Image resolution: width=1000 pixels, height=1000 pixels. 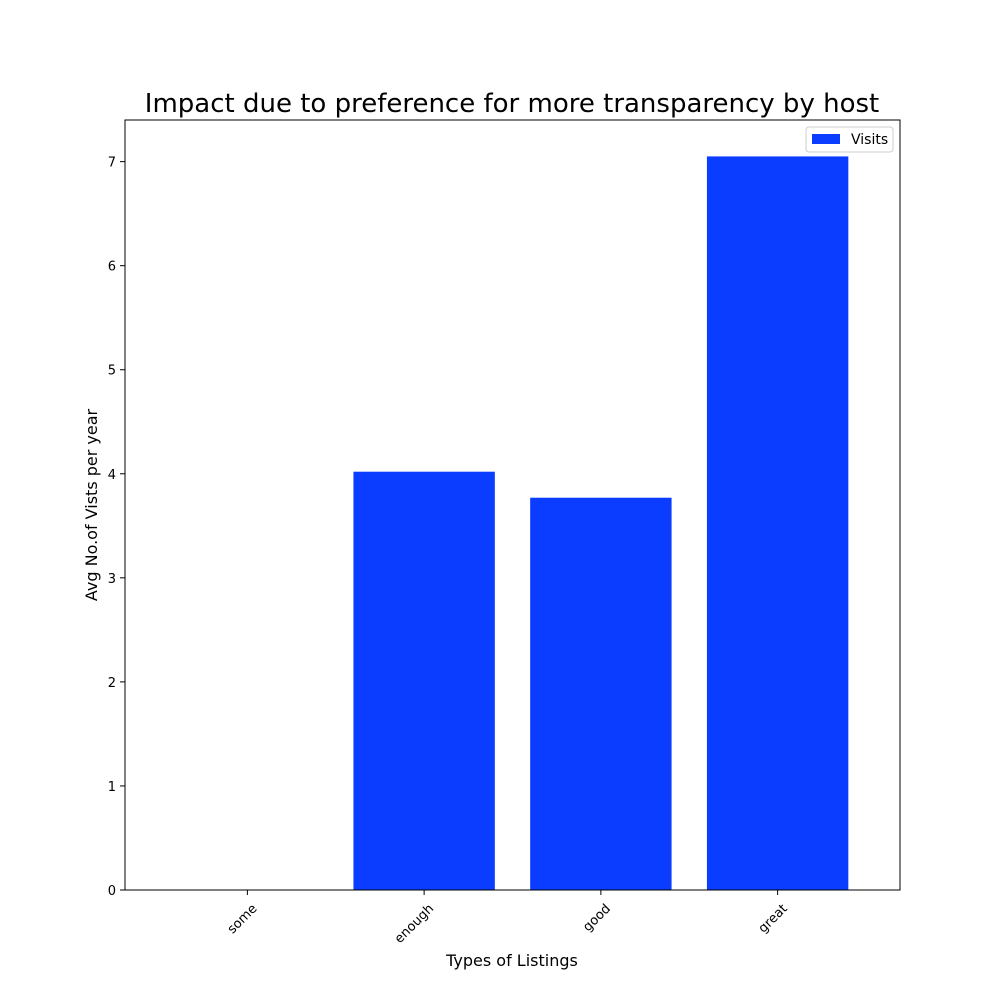 I want to click on x-axis-label: Types of Listings, so click(x=511, y=960).